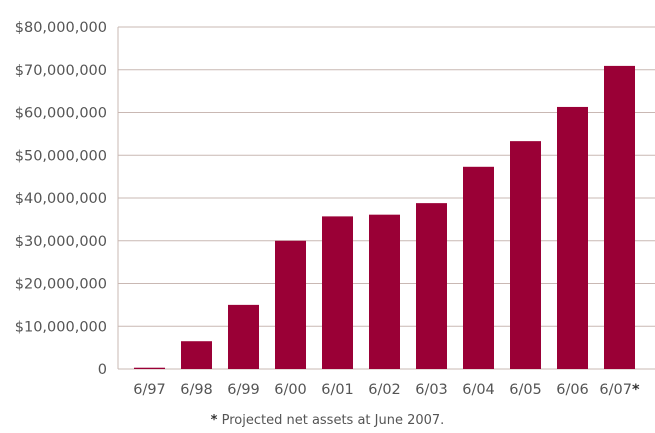  I want to click on x-tick-label: 6/02, so click(384, 390).